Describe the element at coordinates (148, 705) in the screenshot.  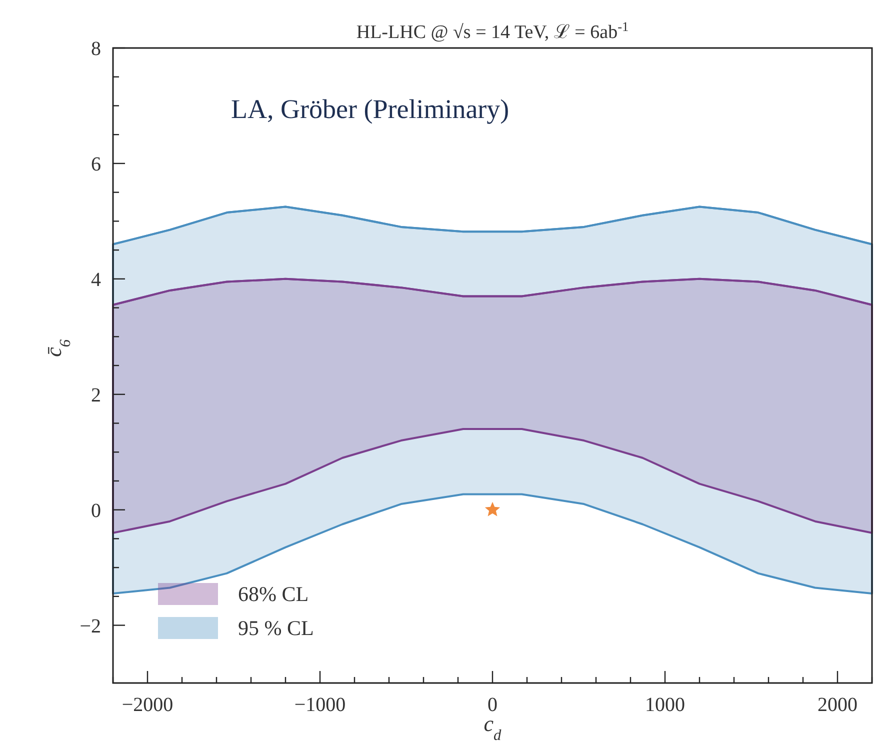
I see `x-tick-label: −2000` at that location.